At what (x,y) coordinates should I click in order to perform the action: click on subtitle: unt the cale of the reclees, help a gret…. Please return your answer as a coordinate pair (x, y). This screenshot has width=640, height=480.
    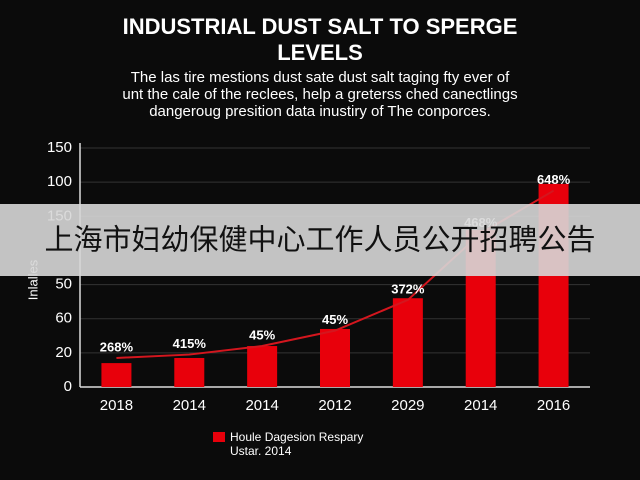
    Looking at the image, I should click on (319, 94).